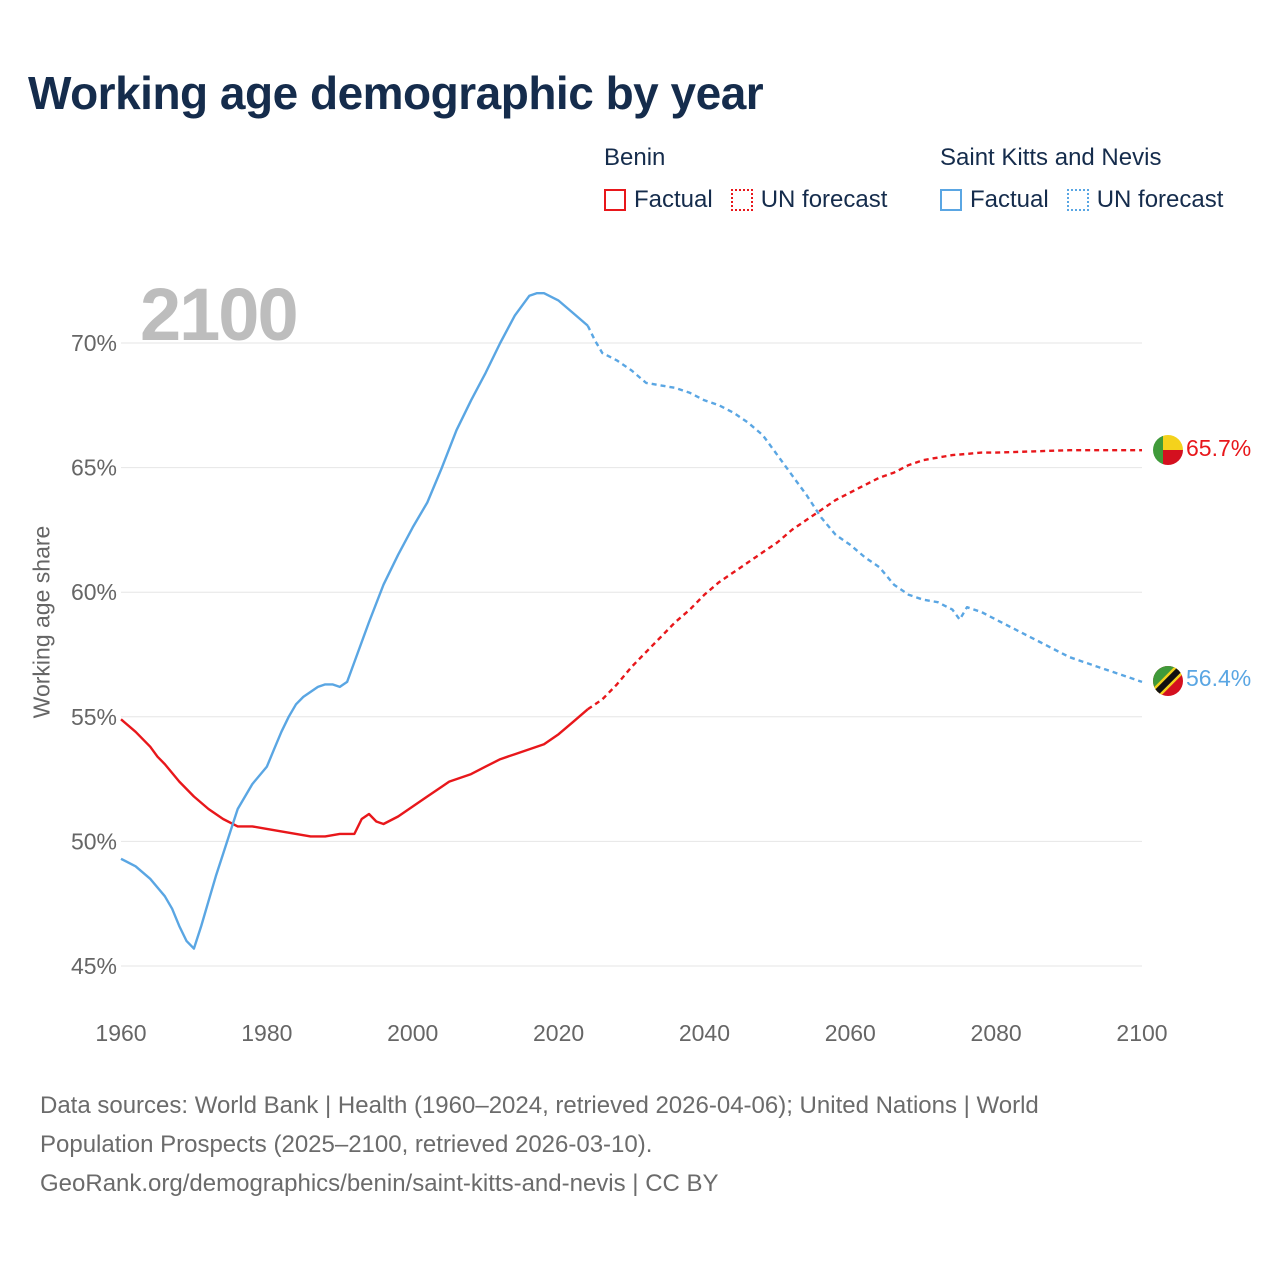  Describe the element at coordinates (120, 1033) in the screenshot. I see `x-tick-label: 1960` at that location.